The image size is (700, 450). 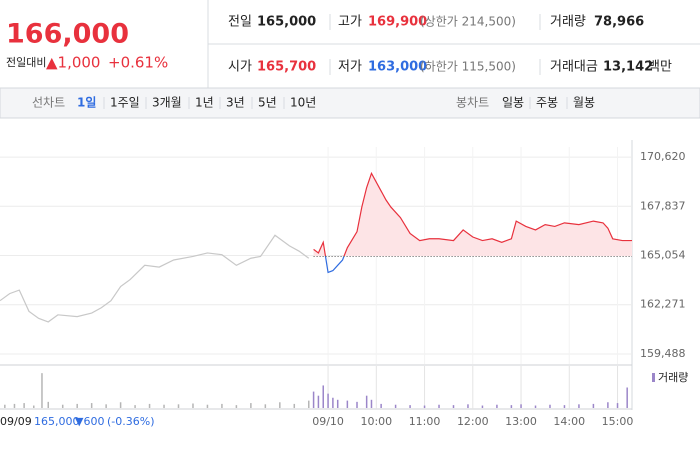 I want to click on tab: 일봉, so click(x=513, y=103).